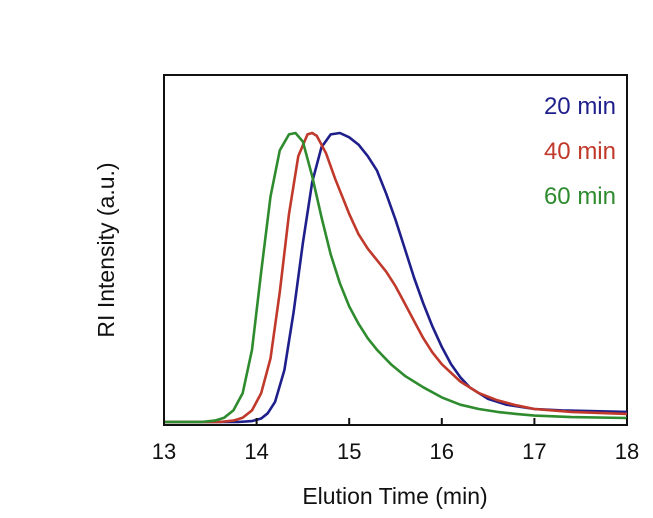 The width and height of the screenshot is (653, 518). I want to click on legend-entry-1: 40 min, so click(580, 151).